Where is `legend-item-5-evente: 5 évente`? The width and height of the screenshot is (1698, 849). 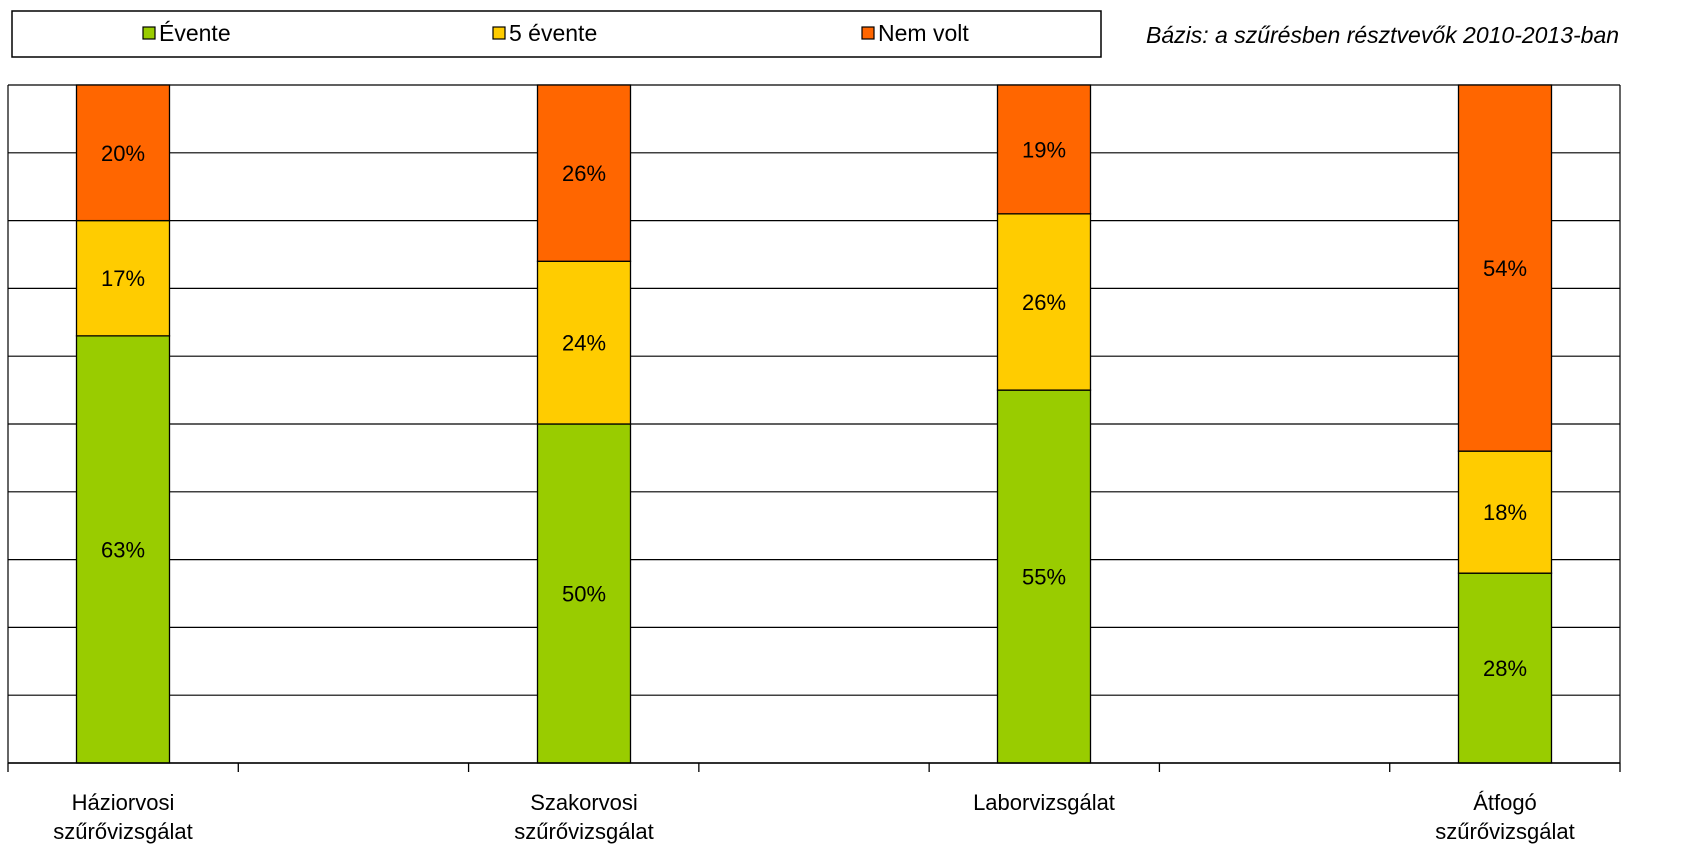 legend-item-5-evente: 5 évente is located at coordinates (544, 33).